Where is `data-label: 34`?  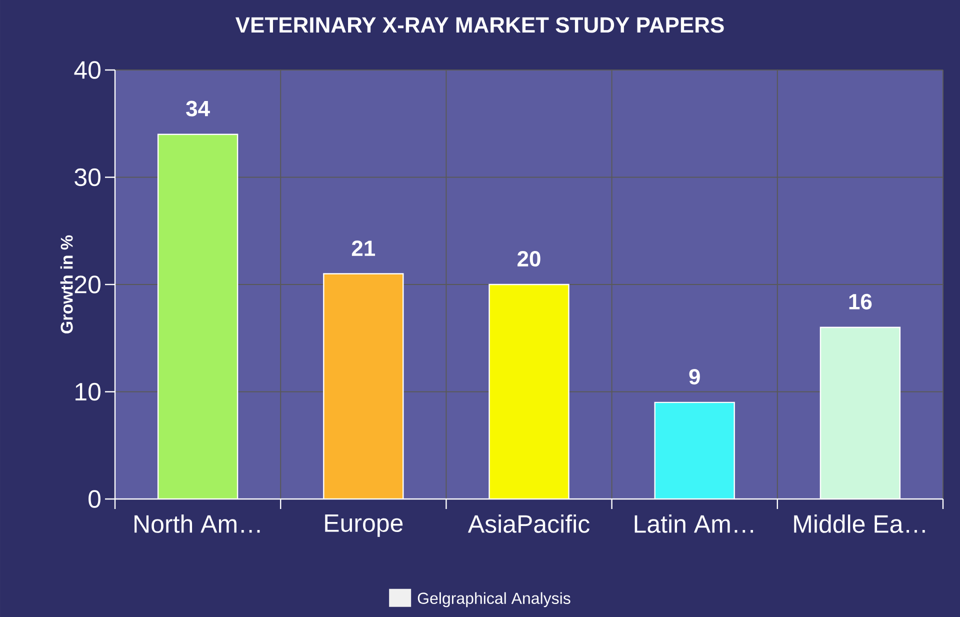
data-label: 34 is located at coordinates (198, 108).